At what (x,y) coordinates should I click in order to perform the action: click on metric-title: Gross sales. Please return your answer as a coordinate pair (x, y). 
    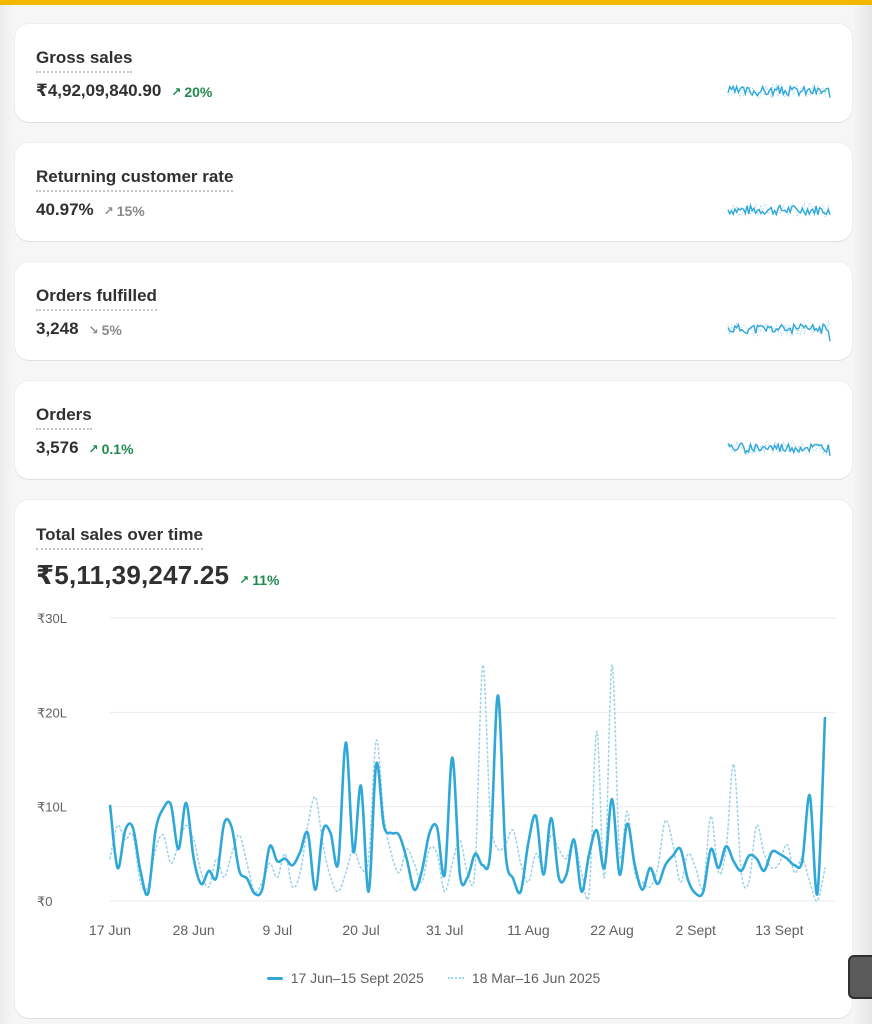
    Looking at the image, I should click on (84, 60).